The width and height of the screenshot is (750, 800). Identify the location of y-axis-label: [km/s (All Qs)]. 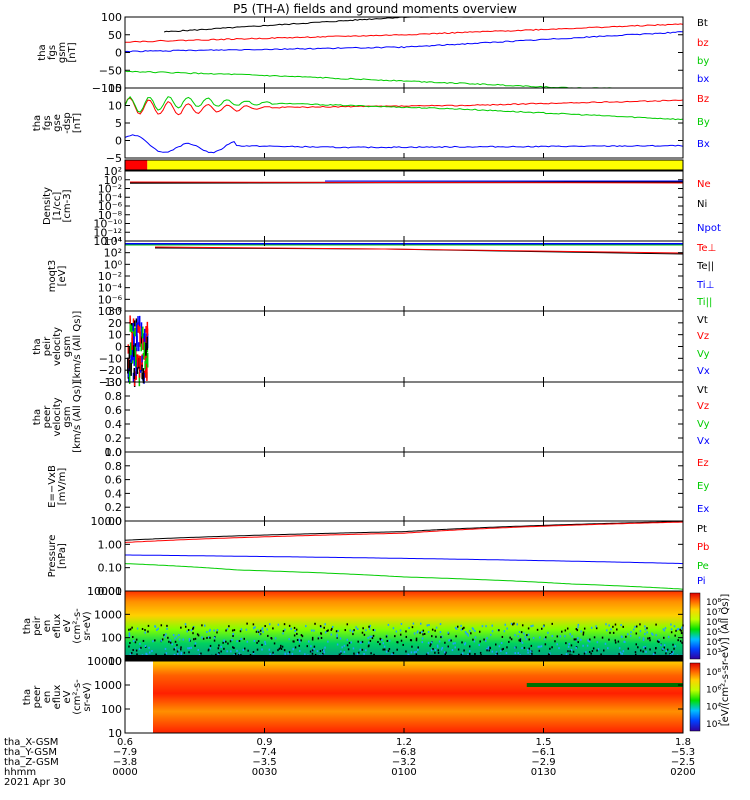
(77, 417).